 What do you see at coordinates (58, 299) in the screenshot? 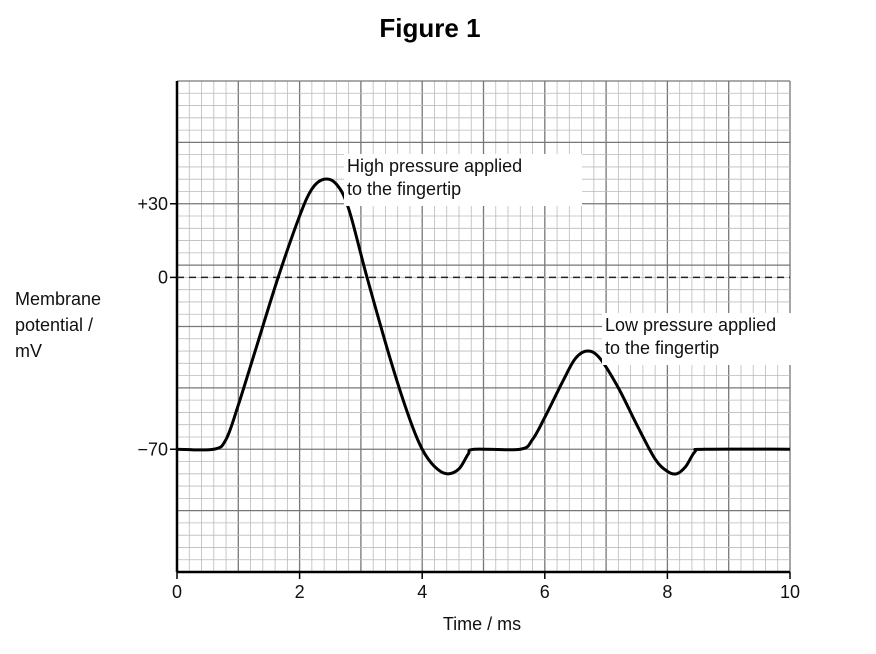
I see `y-axis-label-line1: Membrane` at bounding box center [58, 299].